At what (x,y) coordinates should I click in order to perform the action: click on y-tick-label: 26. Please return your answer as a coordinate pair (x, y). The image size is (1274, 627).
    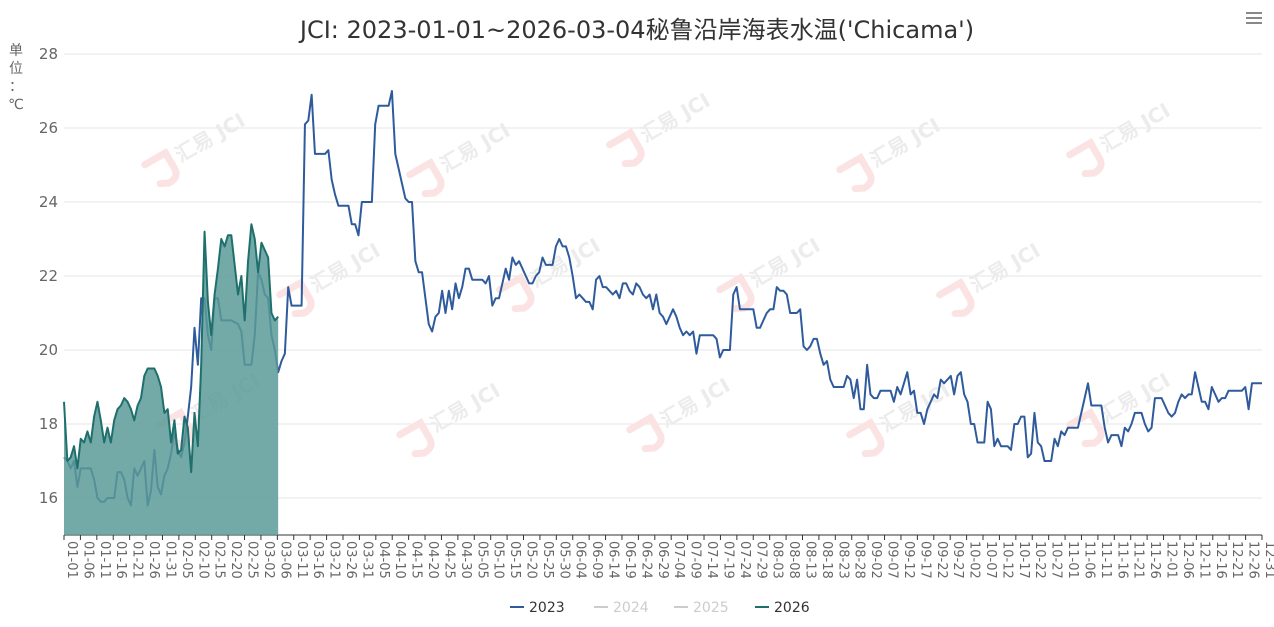
    Looking at the image, I should click on (48, 128).